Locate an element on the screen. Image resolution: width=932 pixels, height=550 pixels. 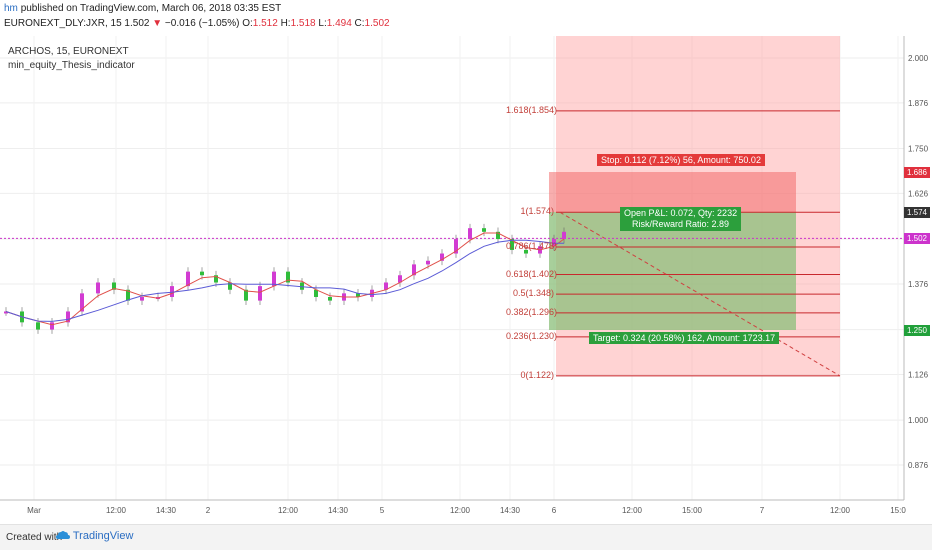
target-zone is located at coordinates (672, 271).